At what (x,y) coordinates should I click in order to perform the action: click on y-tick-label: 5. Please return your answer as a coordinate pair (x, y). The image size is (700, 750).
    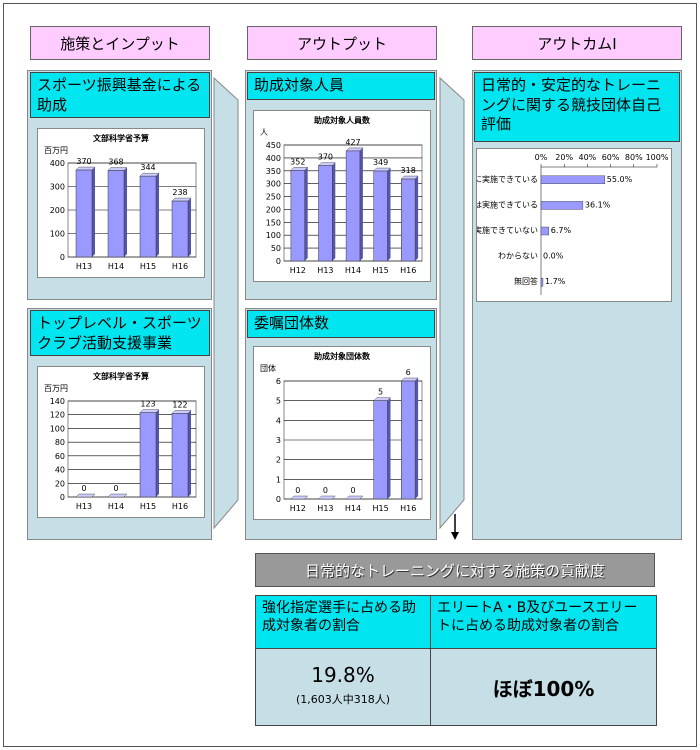
    Looking at the image, I should click on (278, 401).